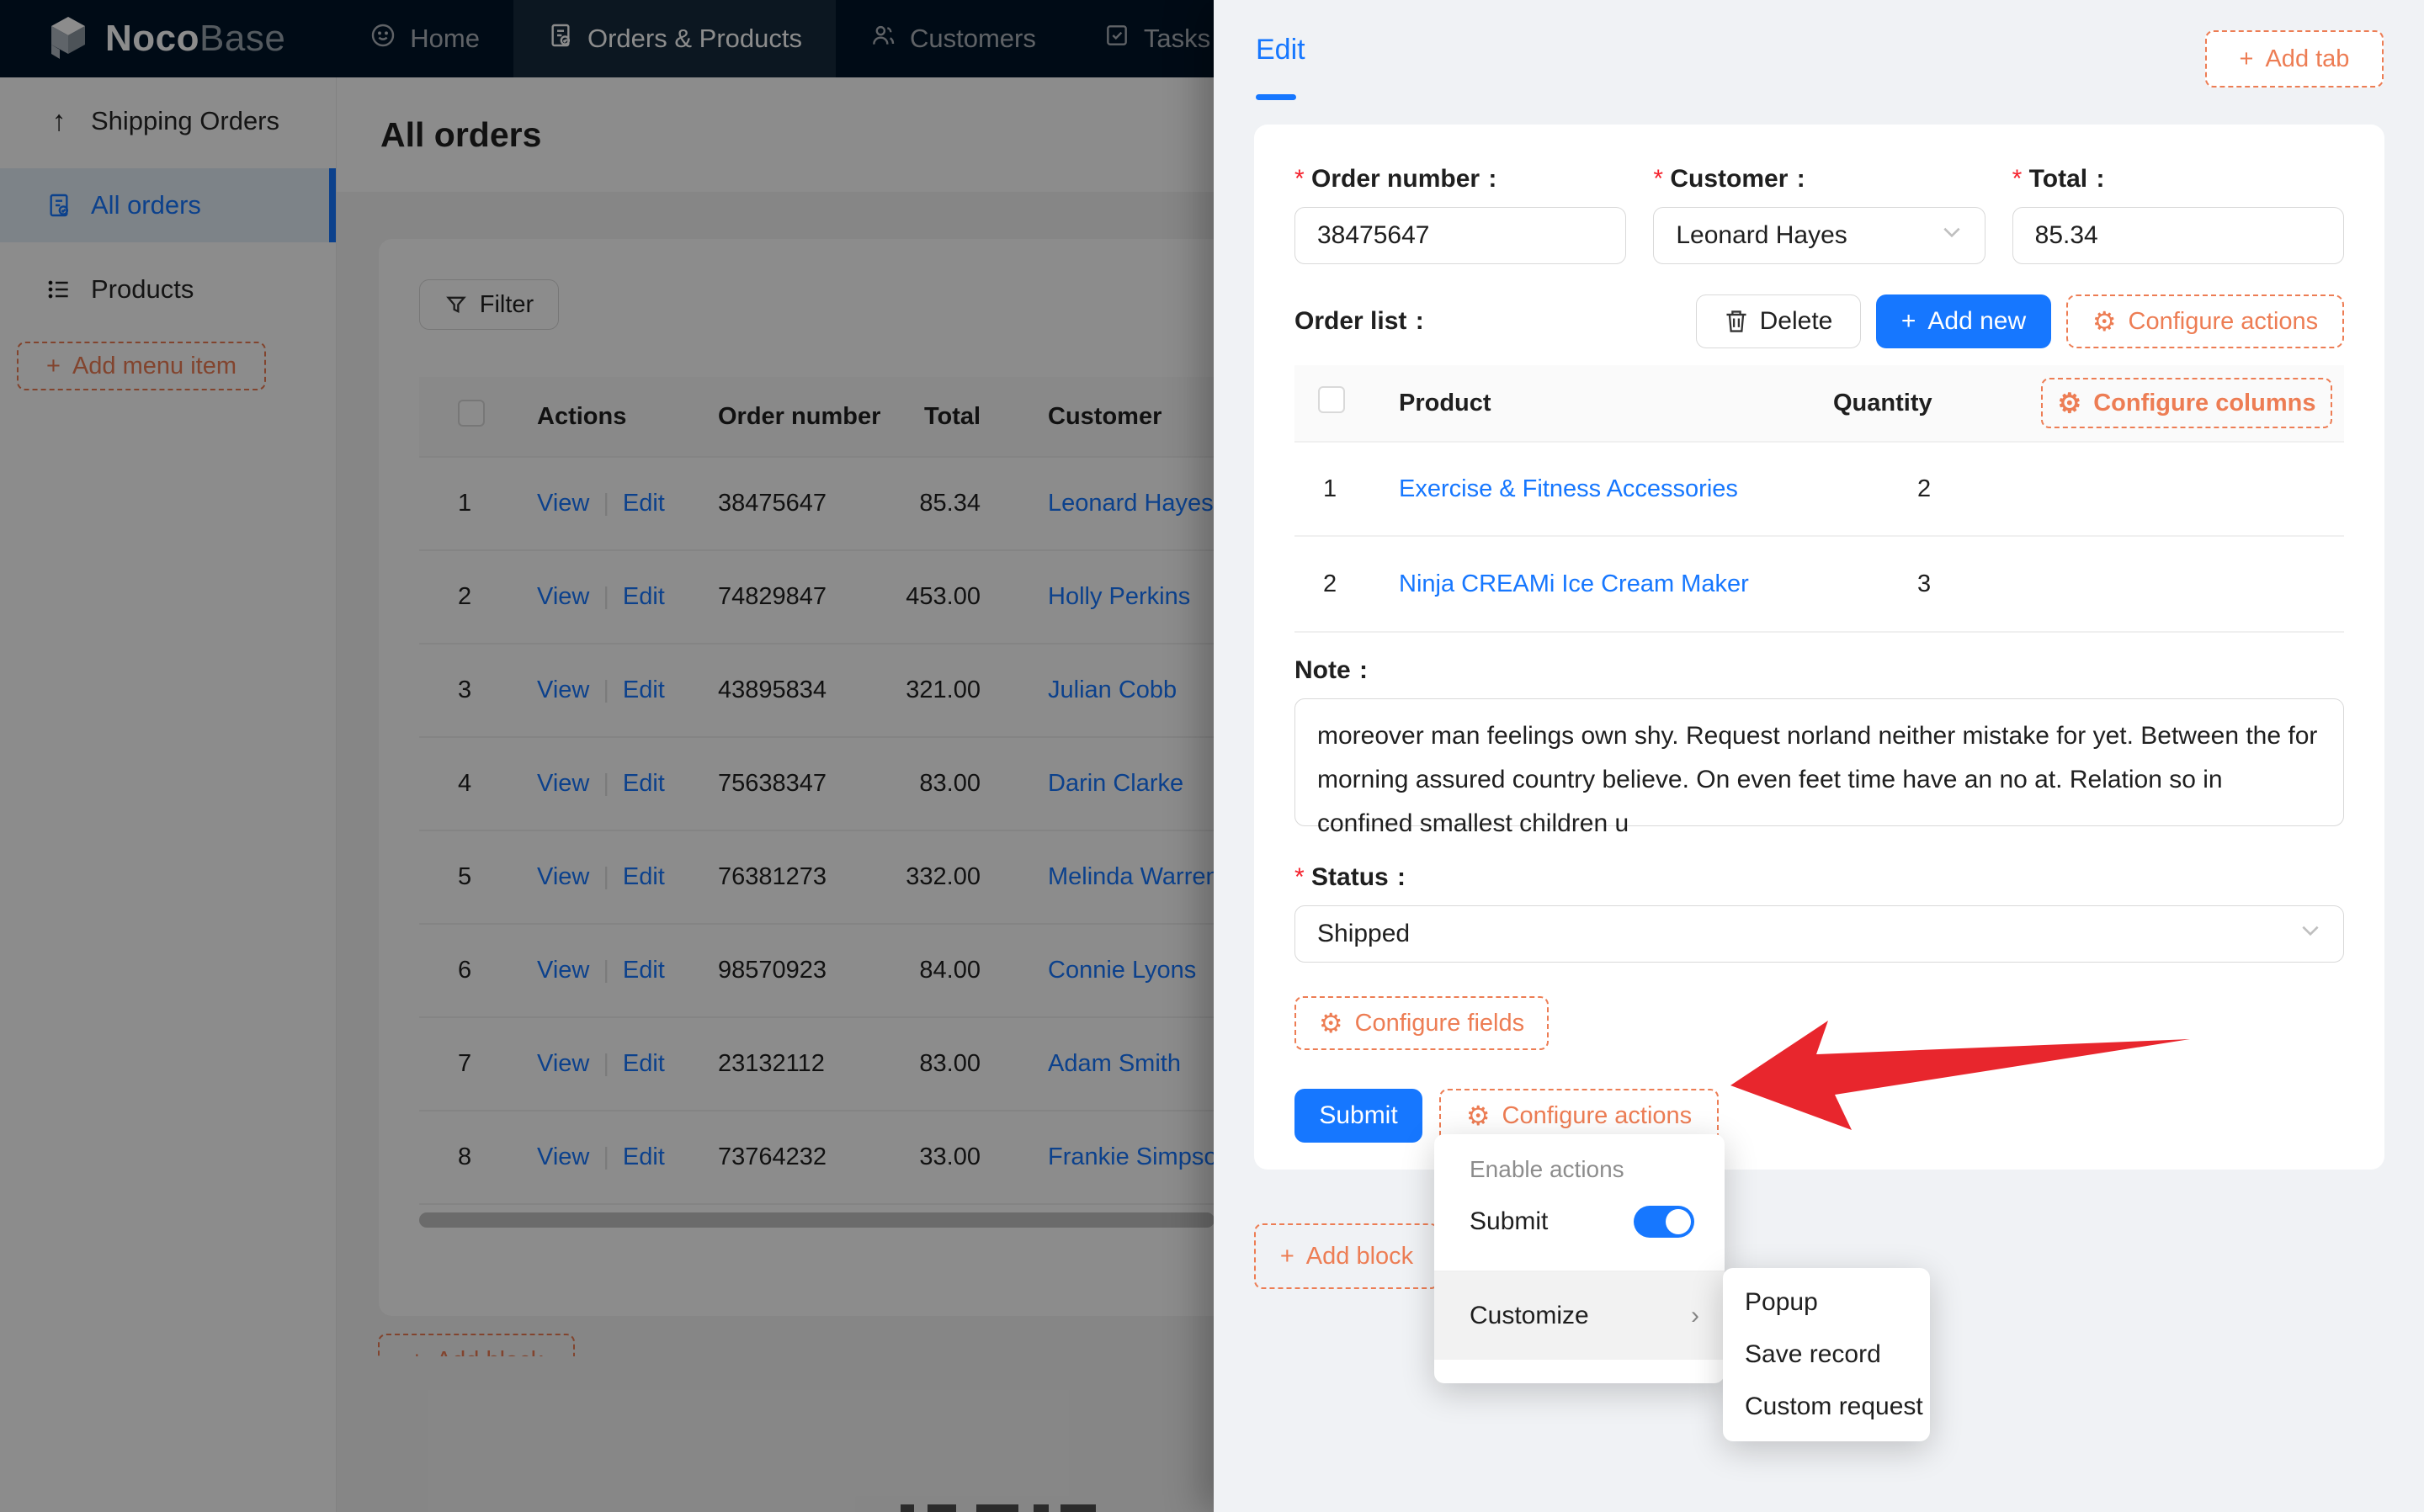  I want to click on configure-fields-button: ⚙ Configure fields, so click(1421, 1023).